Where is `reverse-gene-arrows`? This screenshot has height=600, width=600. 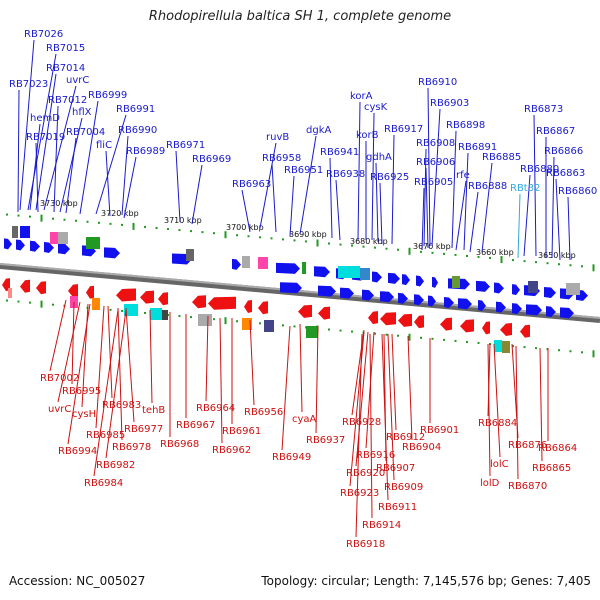
reverse-gene-arrows is located at coordinates (266, 308).